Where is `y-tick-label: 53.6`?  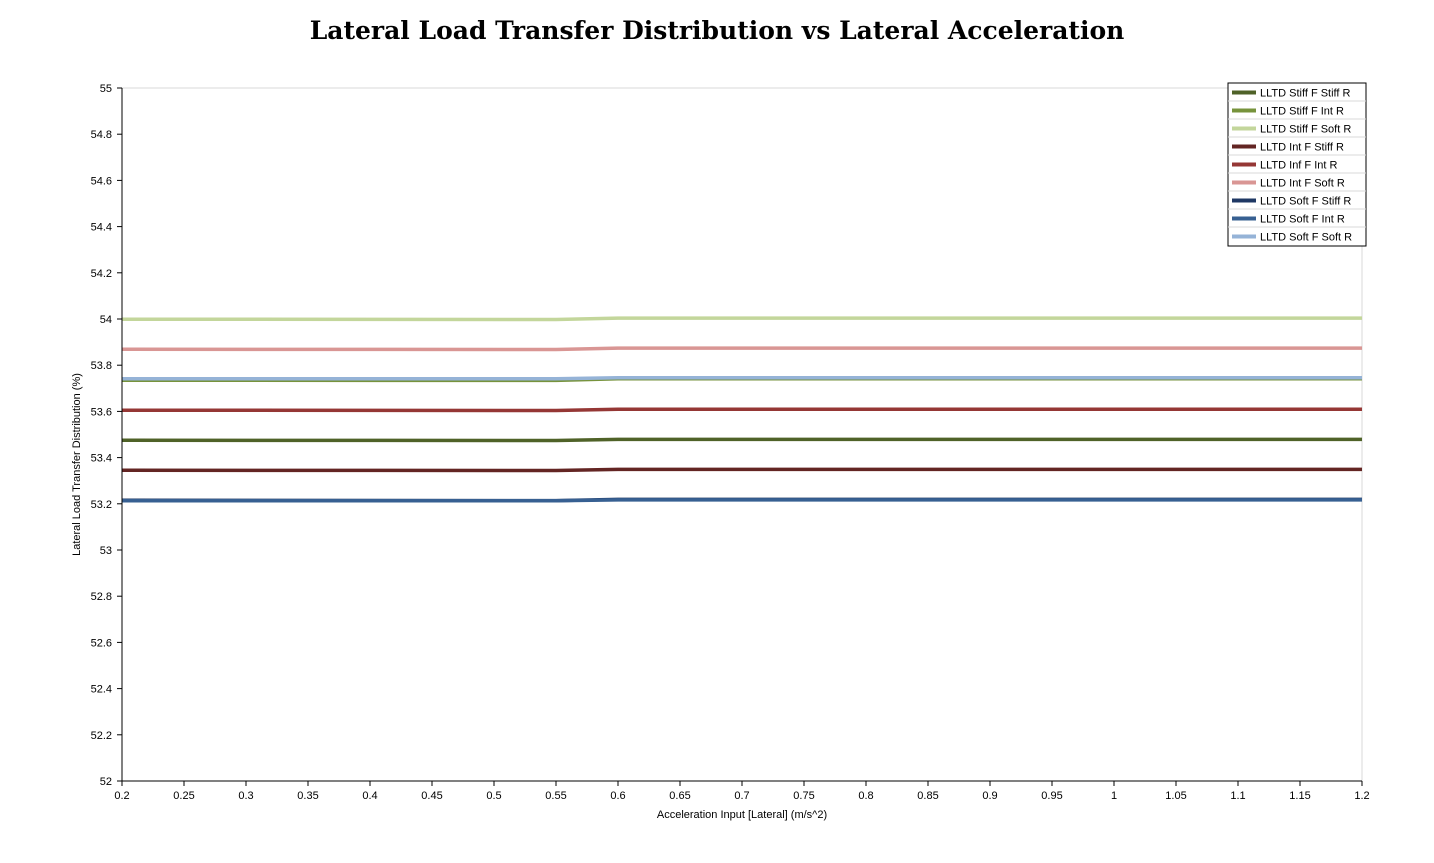
y-tick-label: 53.6 is located at coordinates (101, 412).